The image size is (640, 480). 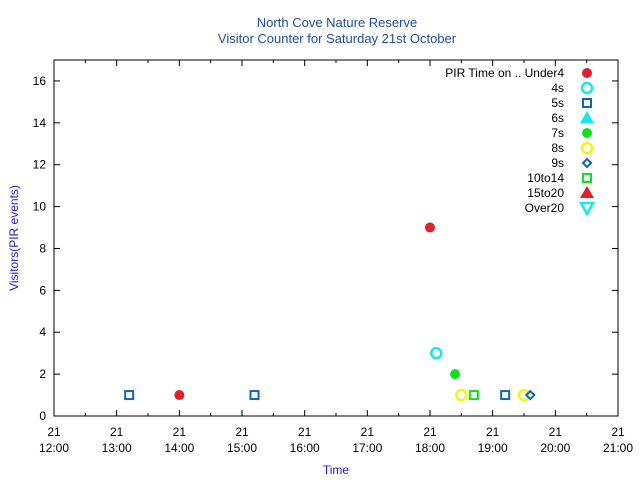 What do you see at coordinates (242, 448) in the screenshot?
I see `x-tick-time-label: 15:00` at bounding box center [242, 448].